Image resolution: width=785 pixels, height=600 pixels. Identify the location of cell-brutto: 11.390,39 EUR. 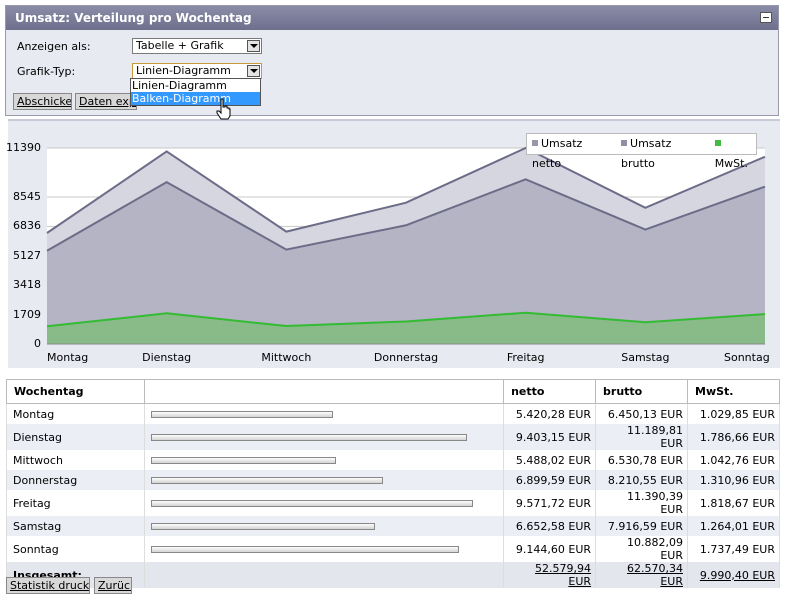
(641, 503).